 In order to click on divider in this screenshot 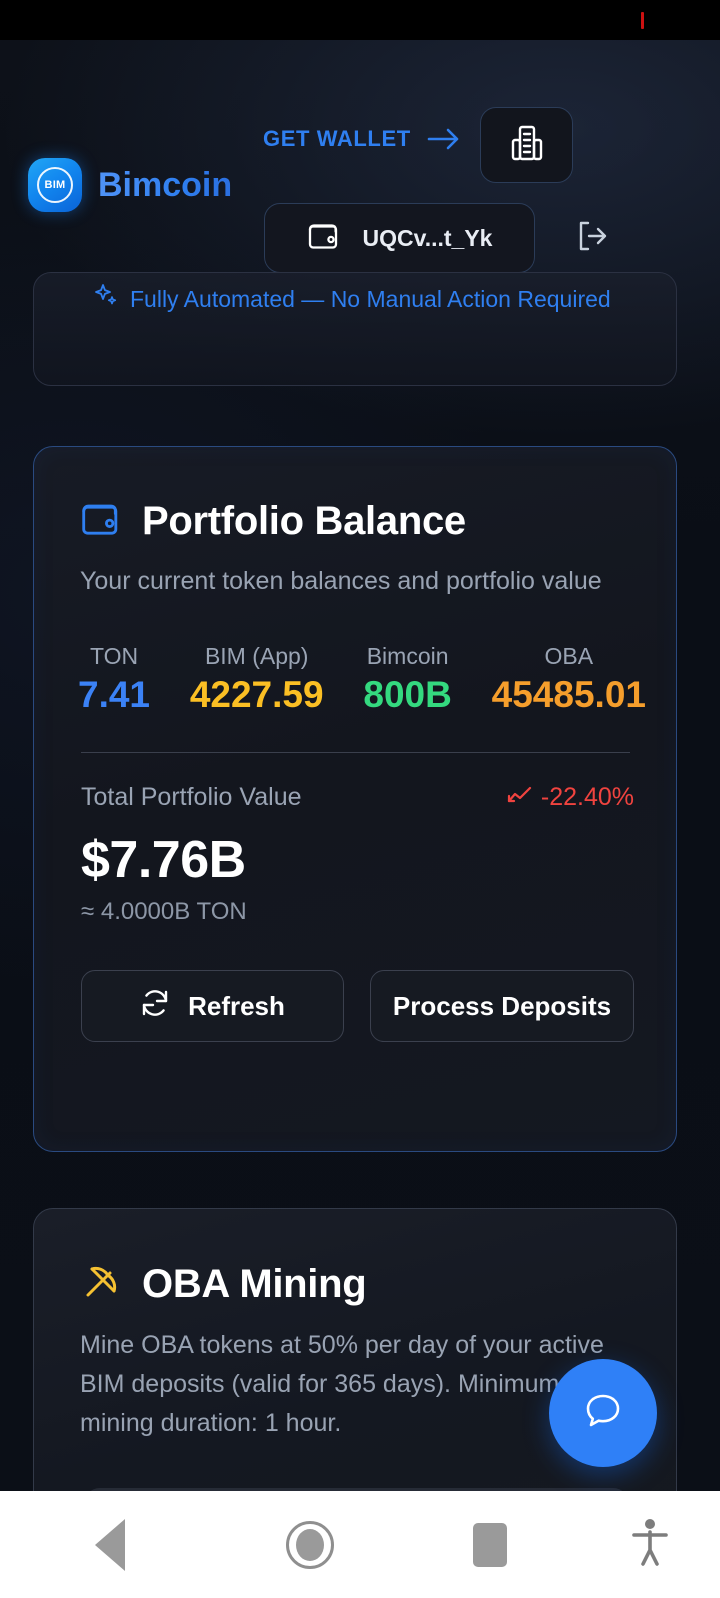, I will do `click(355, 753)`.